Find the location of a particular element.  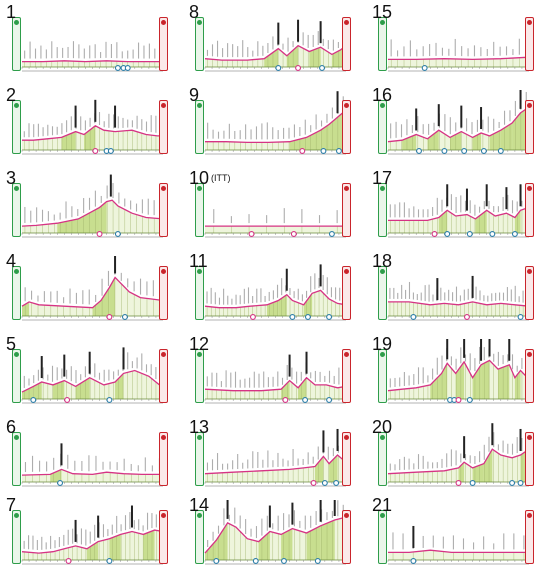

stage-panel-18: 18 is located at coordinates (453, 291).